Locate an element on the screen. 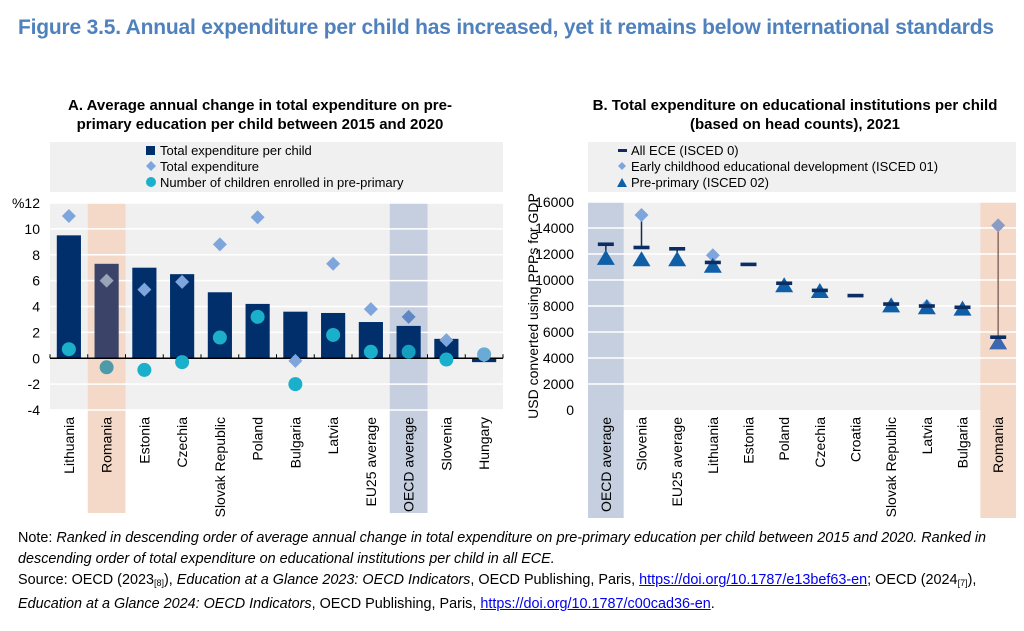 The width and height of the screenshot is (1024, 631). legend-item-diamond: Total expenditure is located at coordinates (274, 167).